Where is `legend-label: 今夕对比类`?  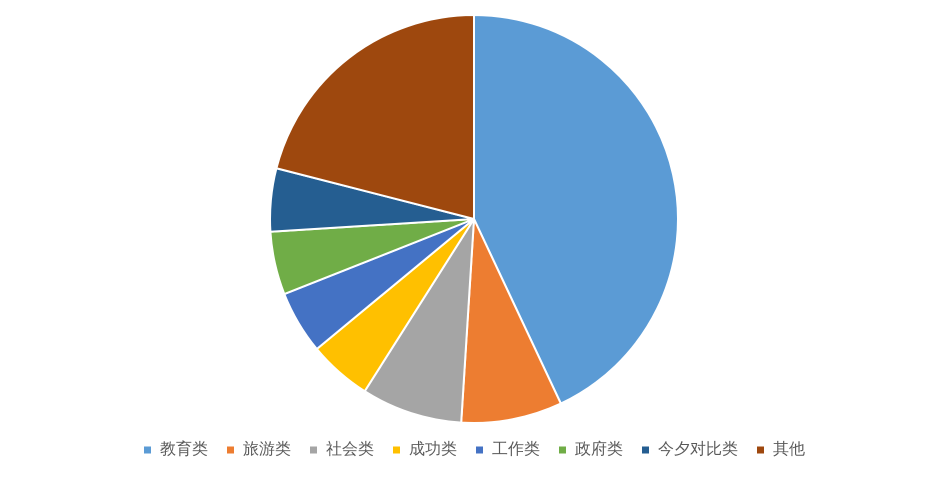
legend-label: 今夕对比类 is located at coordinates (698, 448).